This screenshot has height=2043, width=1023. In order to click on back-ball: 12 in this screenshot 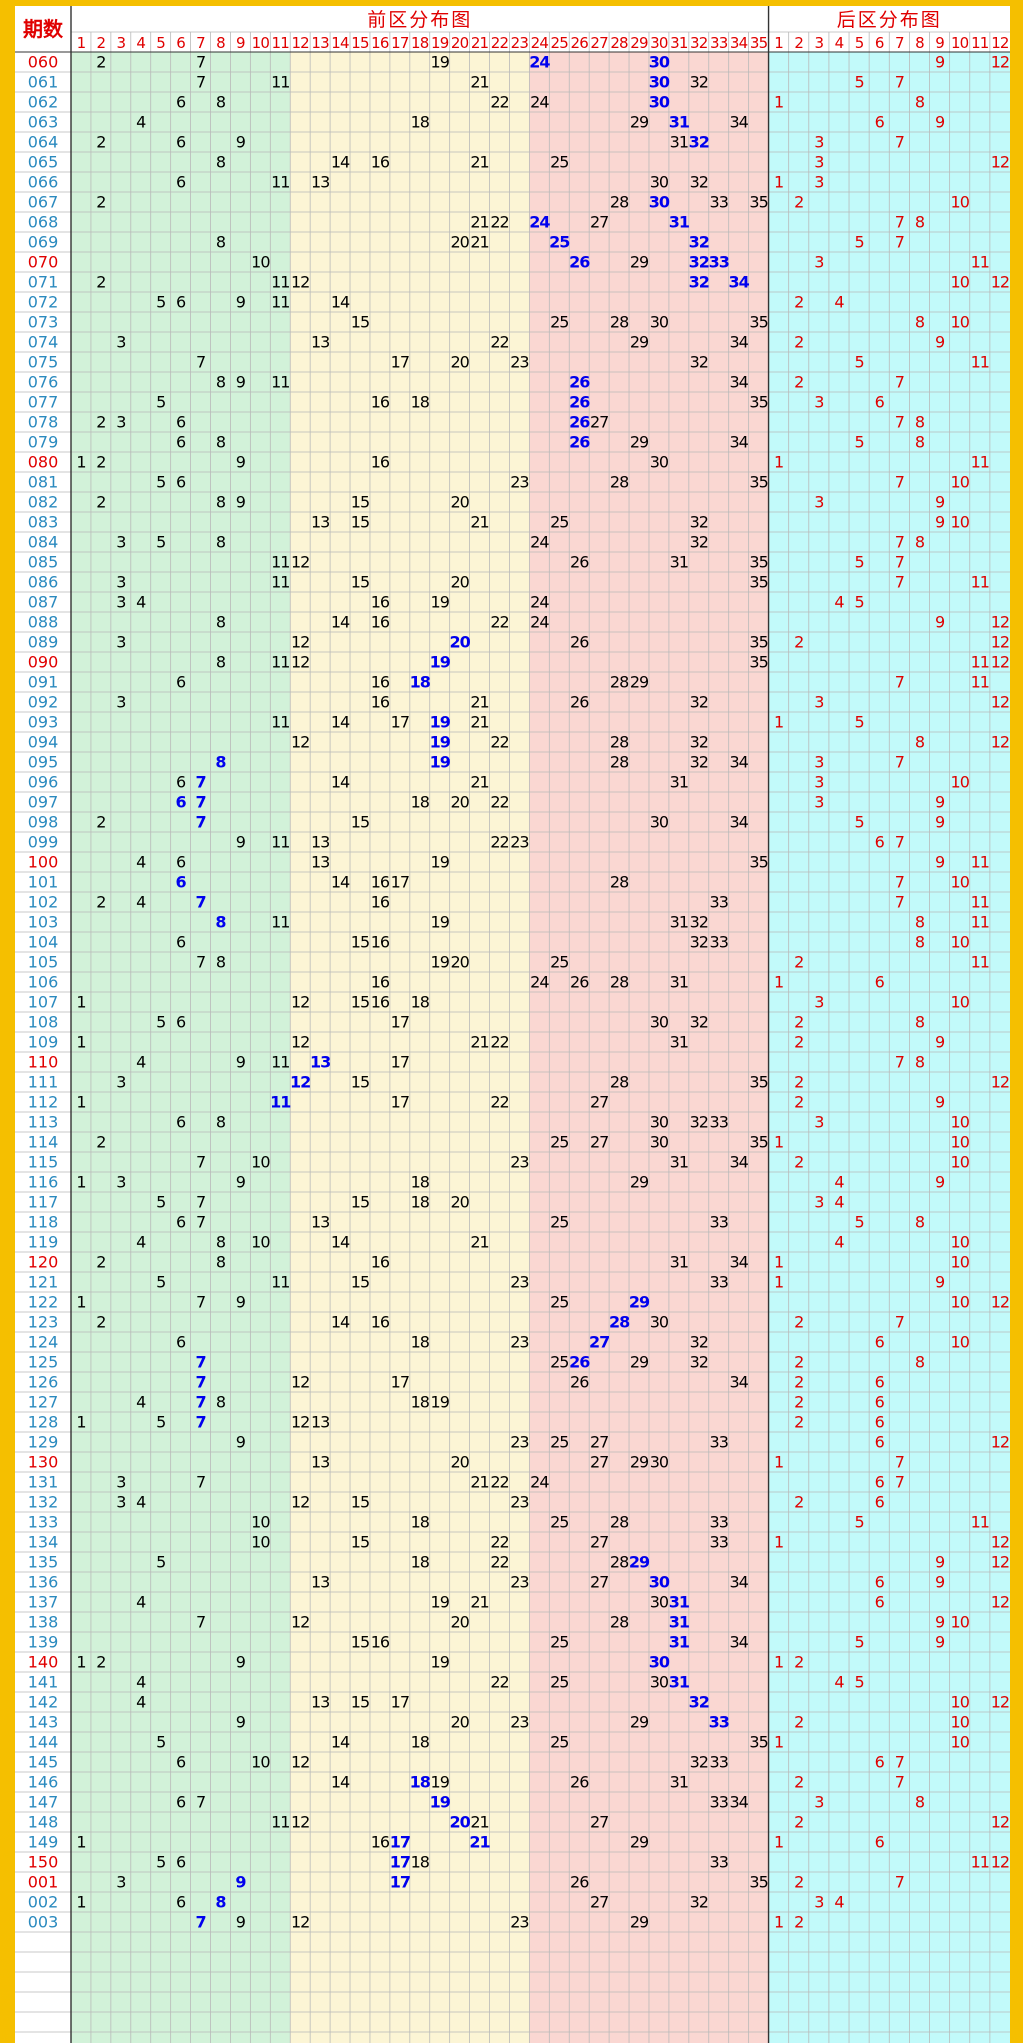, I will do `click(1000, 622)`.